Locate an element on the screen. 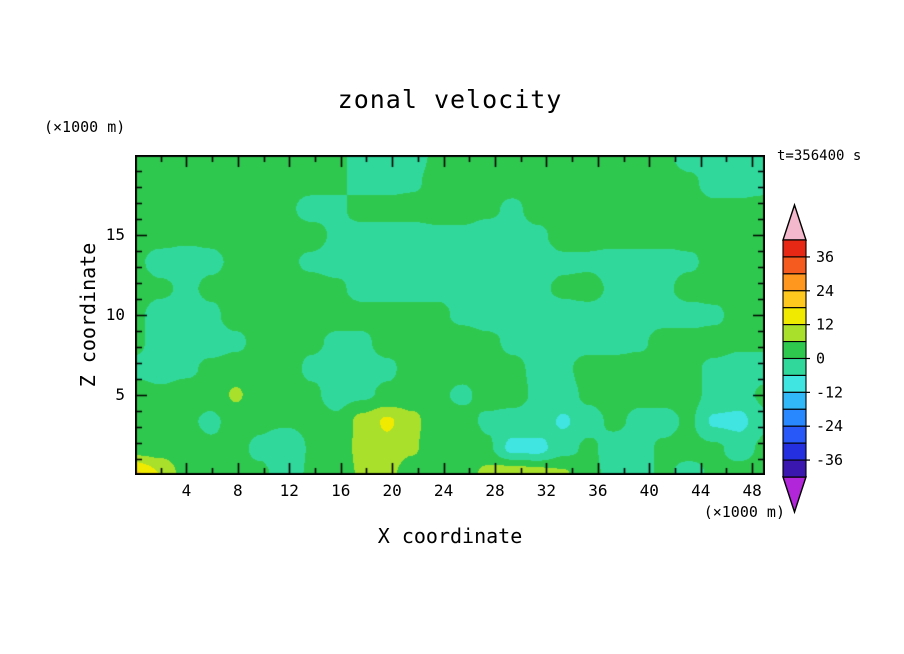  colorbar-tick-label: 12 is located at coordinates (825, 325).